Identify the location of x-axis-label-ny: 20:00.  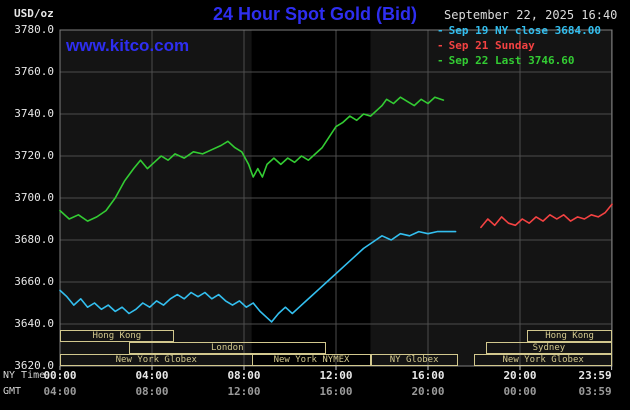
(520, 375).